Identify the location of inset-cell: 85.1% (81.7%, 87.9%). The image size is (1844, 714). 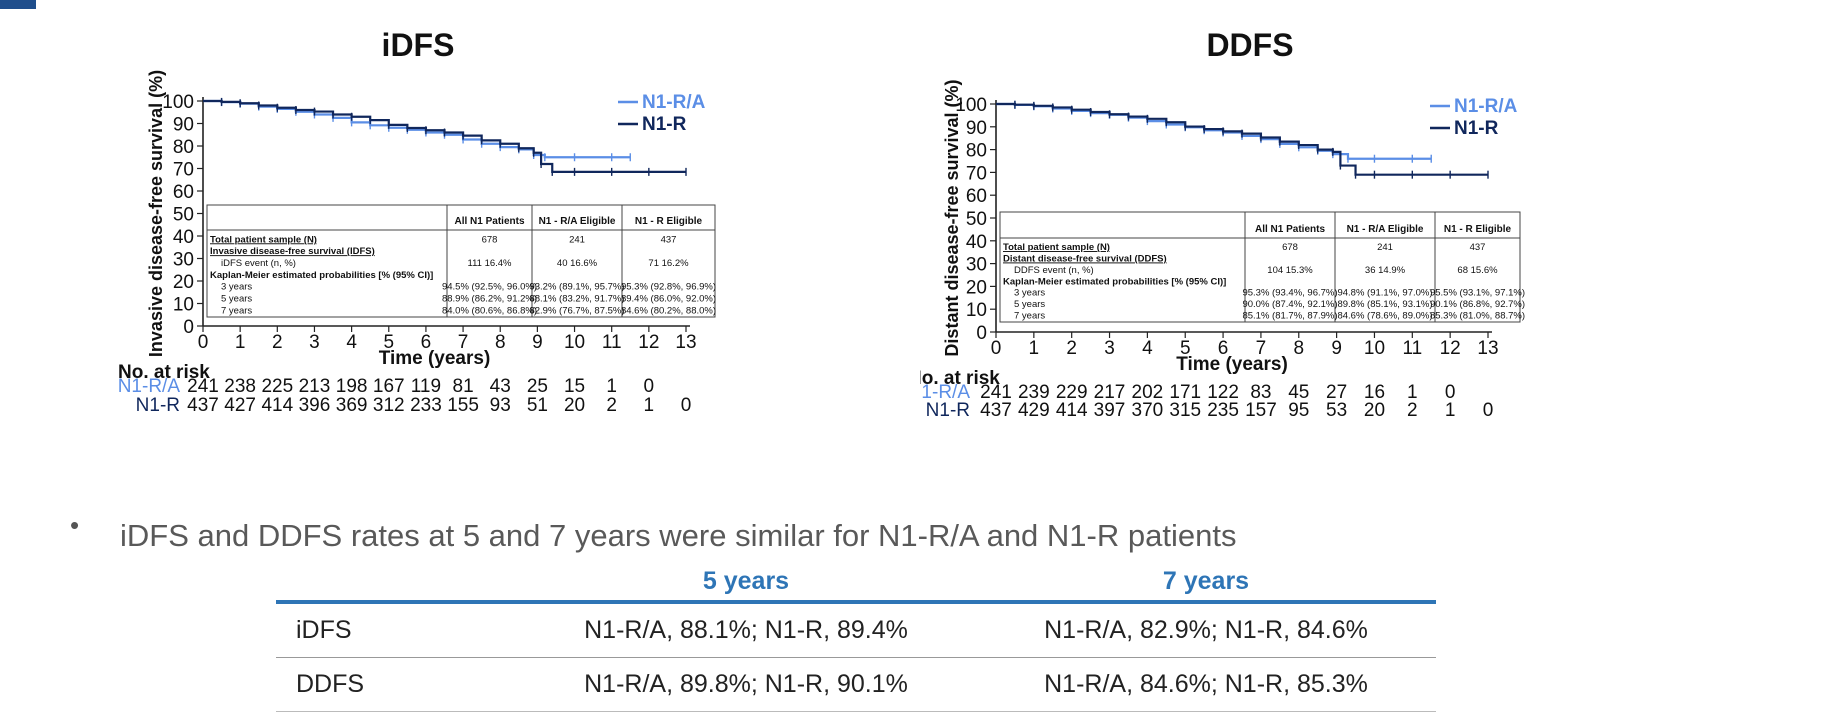
(1289, 316).